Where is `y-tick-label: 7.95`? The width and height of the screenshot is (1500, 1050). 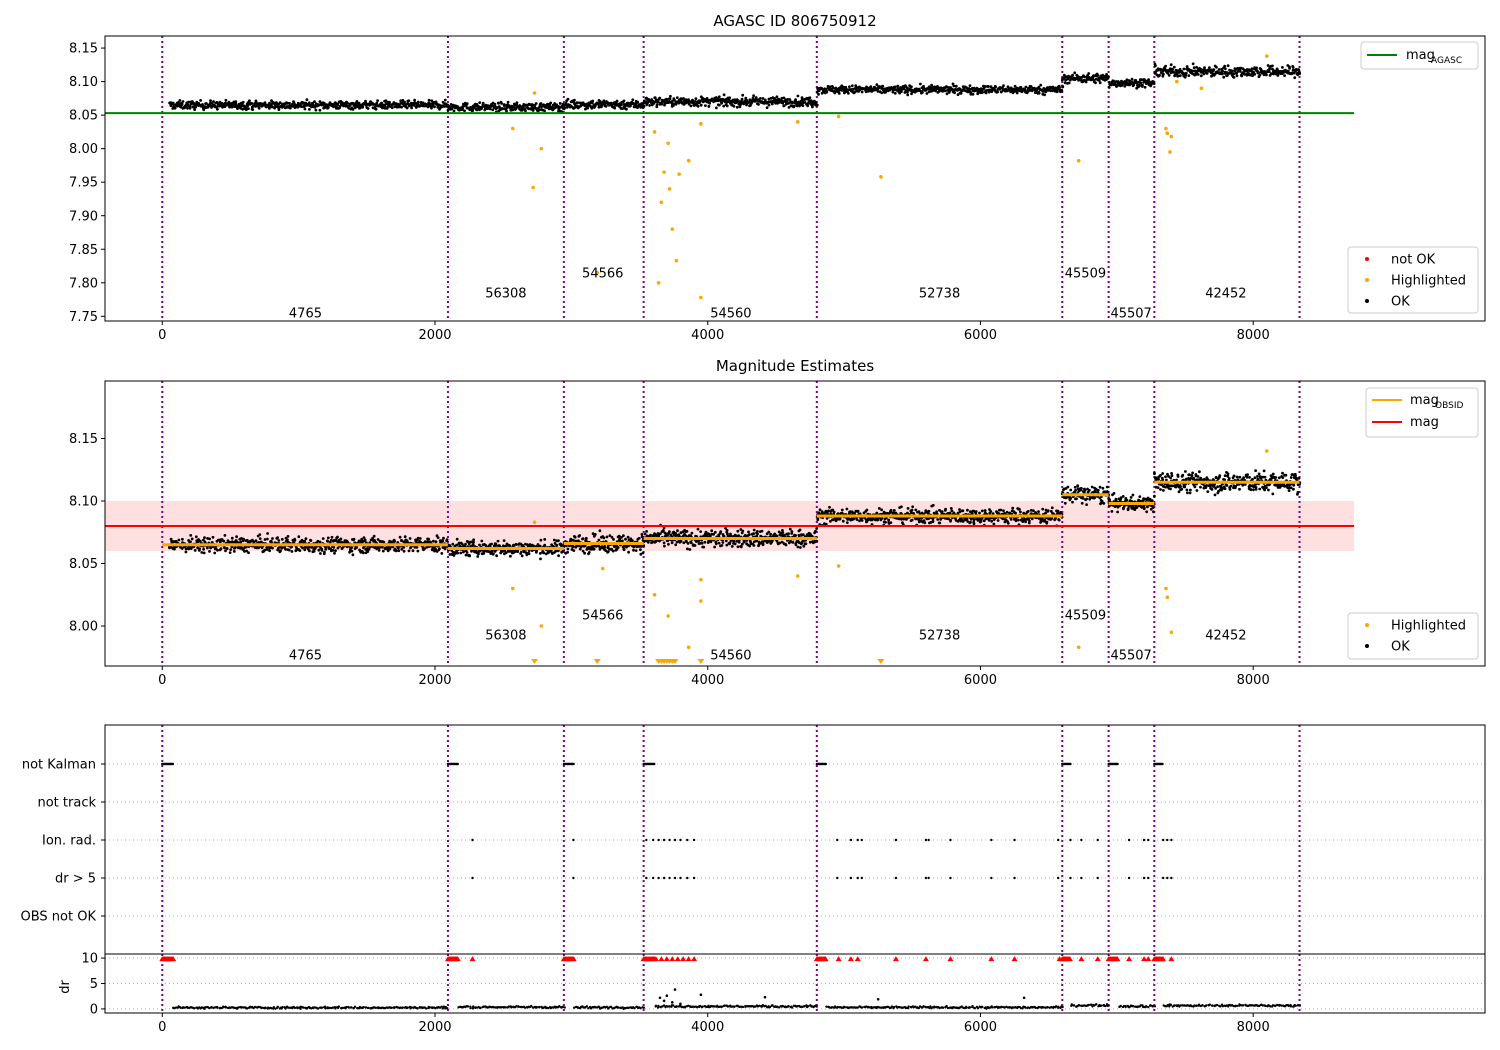
y-tick-label: 7.95 is located at coordinates (83, 183).